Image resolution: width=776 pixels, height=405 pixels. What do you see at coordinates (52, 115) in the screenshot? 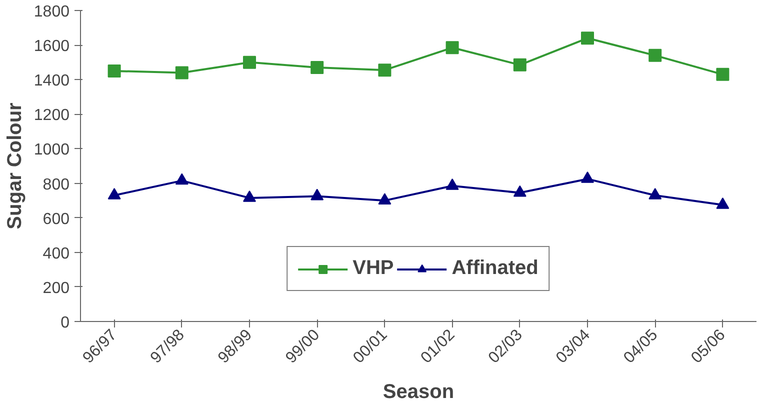
I see `y-tick-label: 1200` at bounding box center [52, 115].